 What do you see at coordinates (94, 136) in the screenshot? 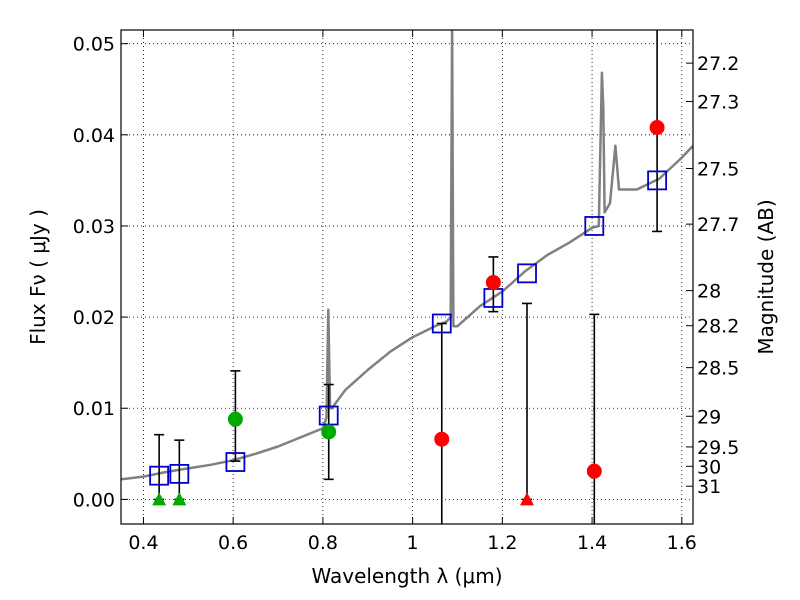
I see `y-tick-label: 0.04` at bounding box center [94, 136].